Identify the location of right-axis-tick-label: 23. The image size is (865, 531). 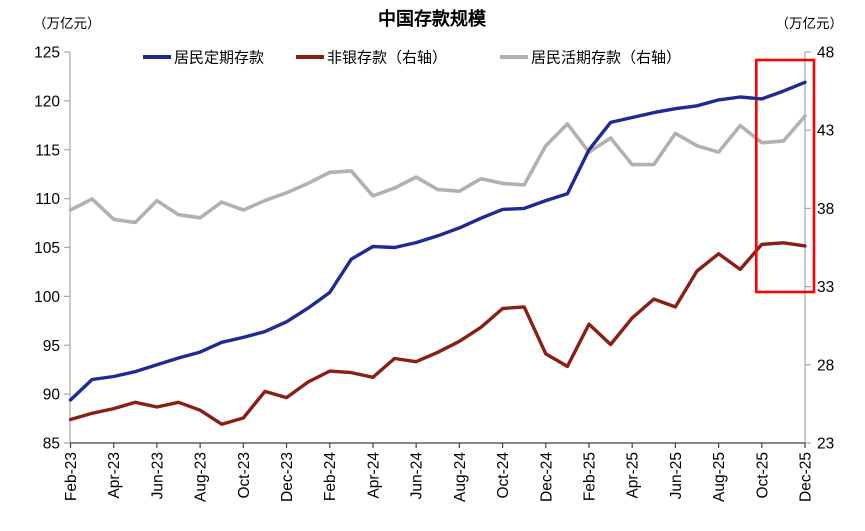
(825, 444).